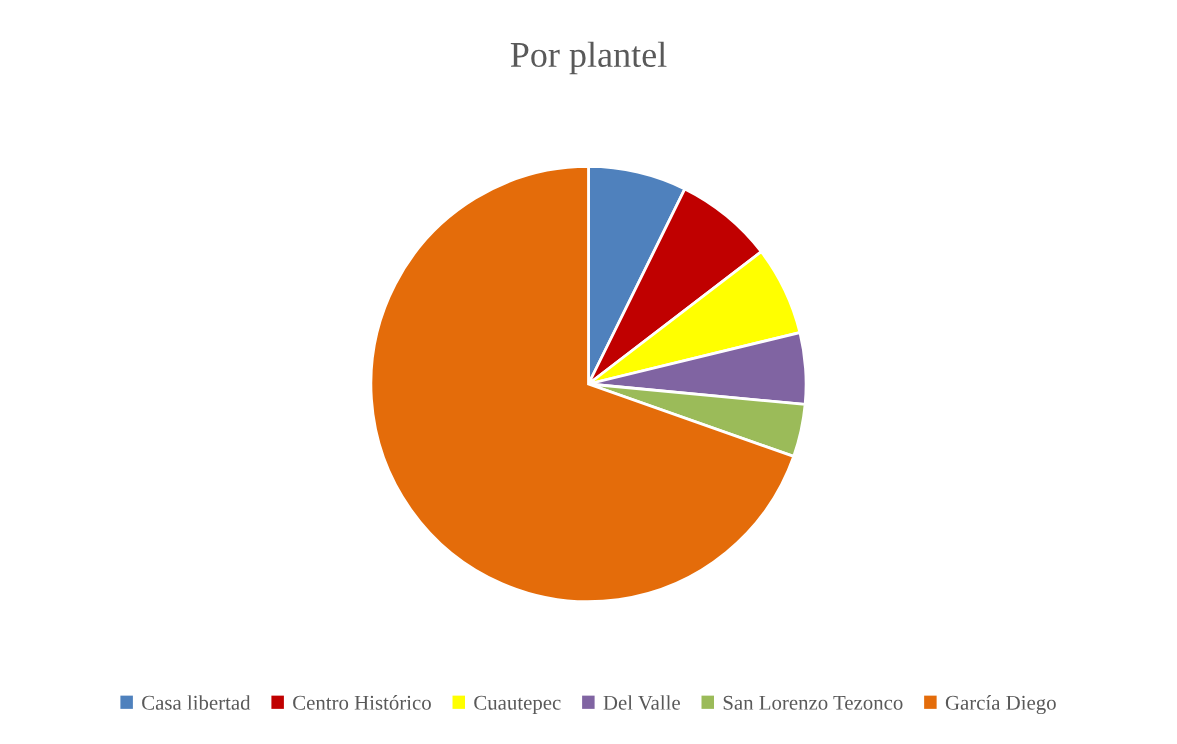 The height and width of the screenshot is (744, 1177). I want to click on legend-label: Del Valle, so click(641, 702).